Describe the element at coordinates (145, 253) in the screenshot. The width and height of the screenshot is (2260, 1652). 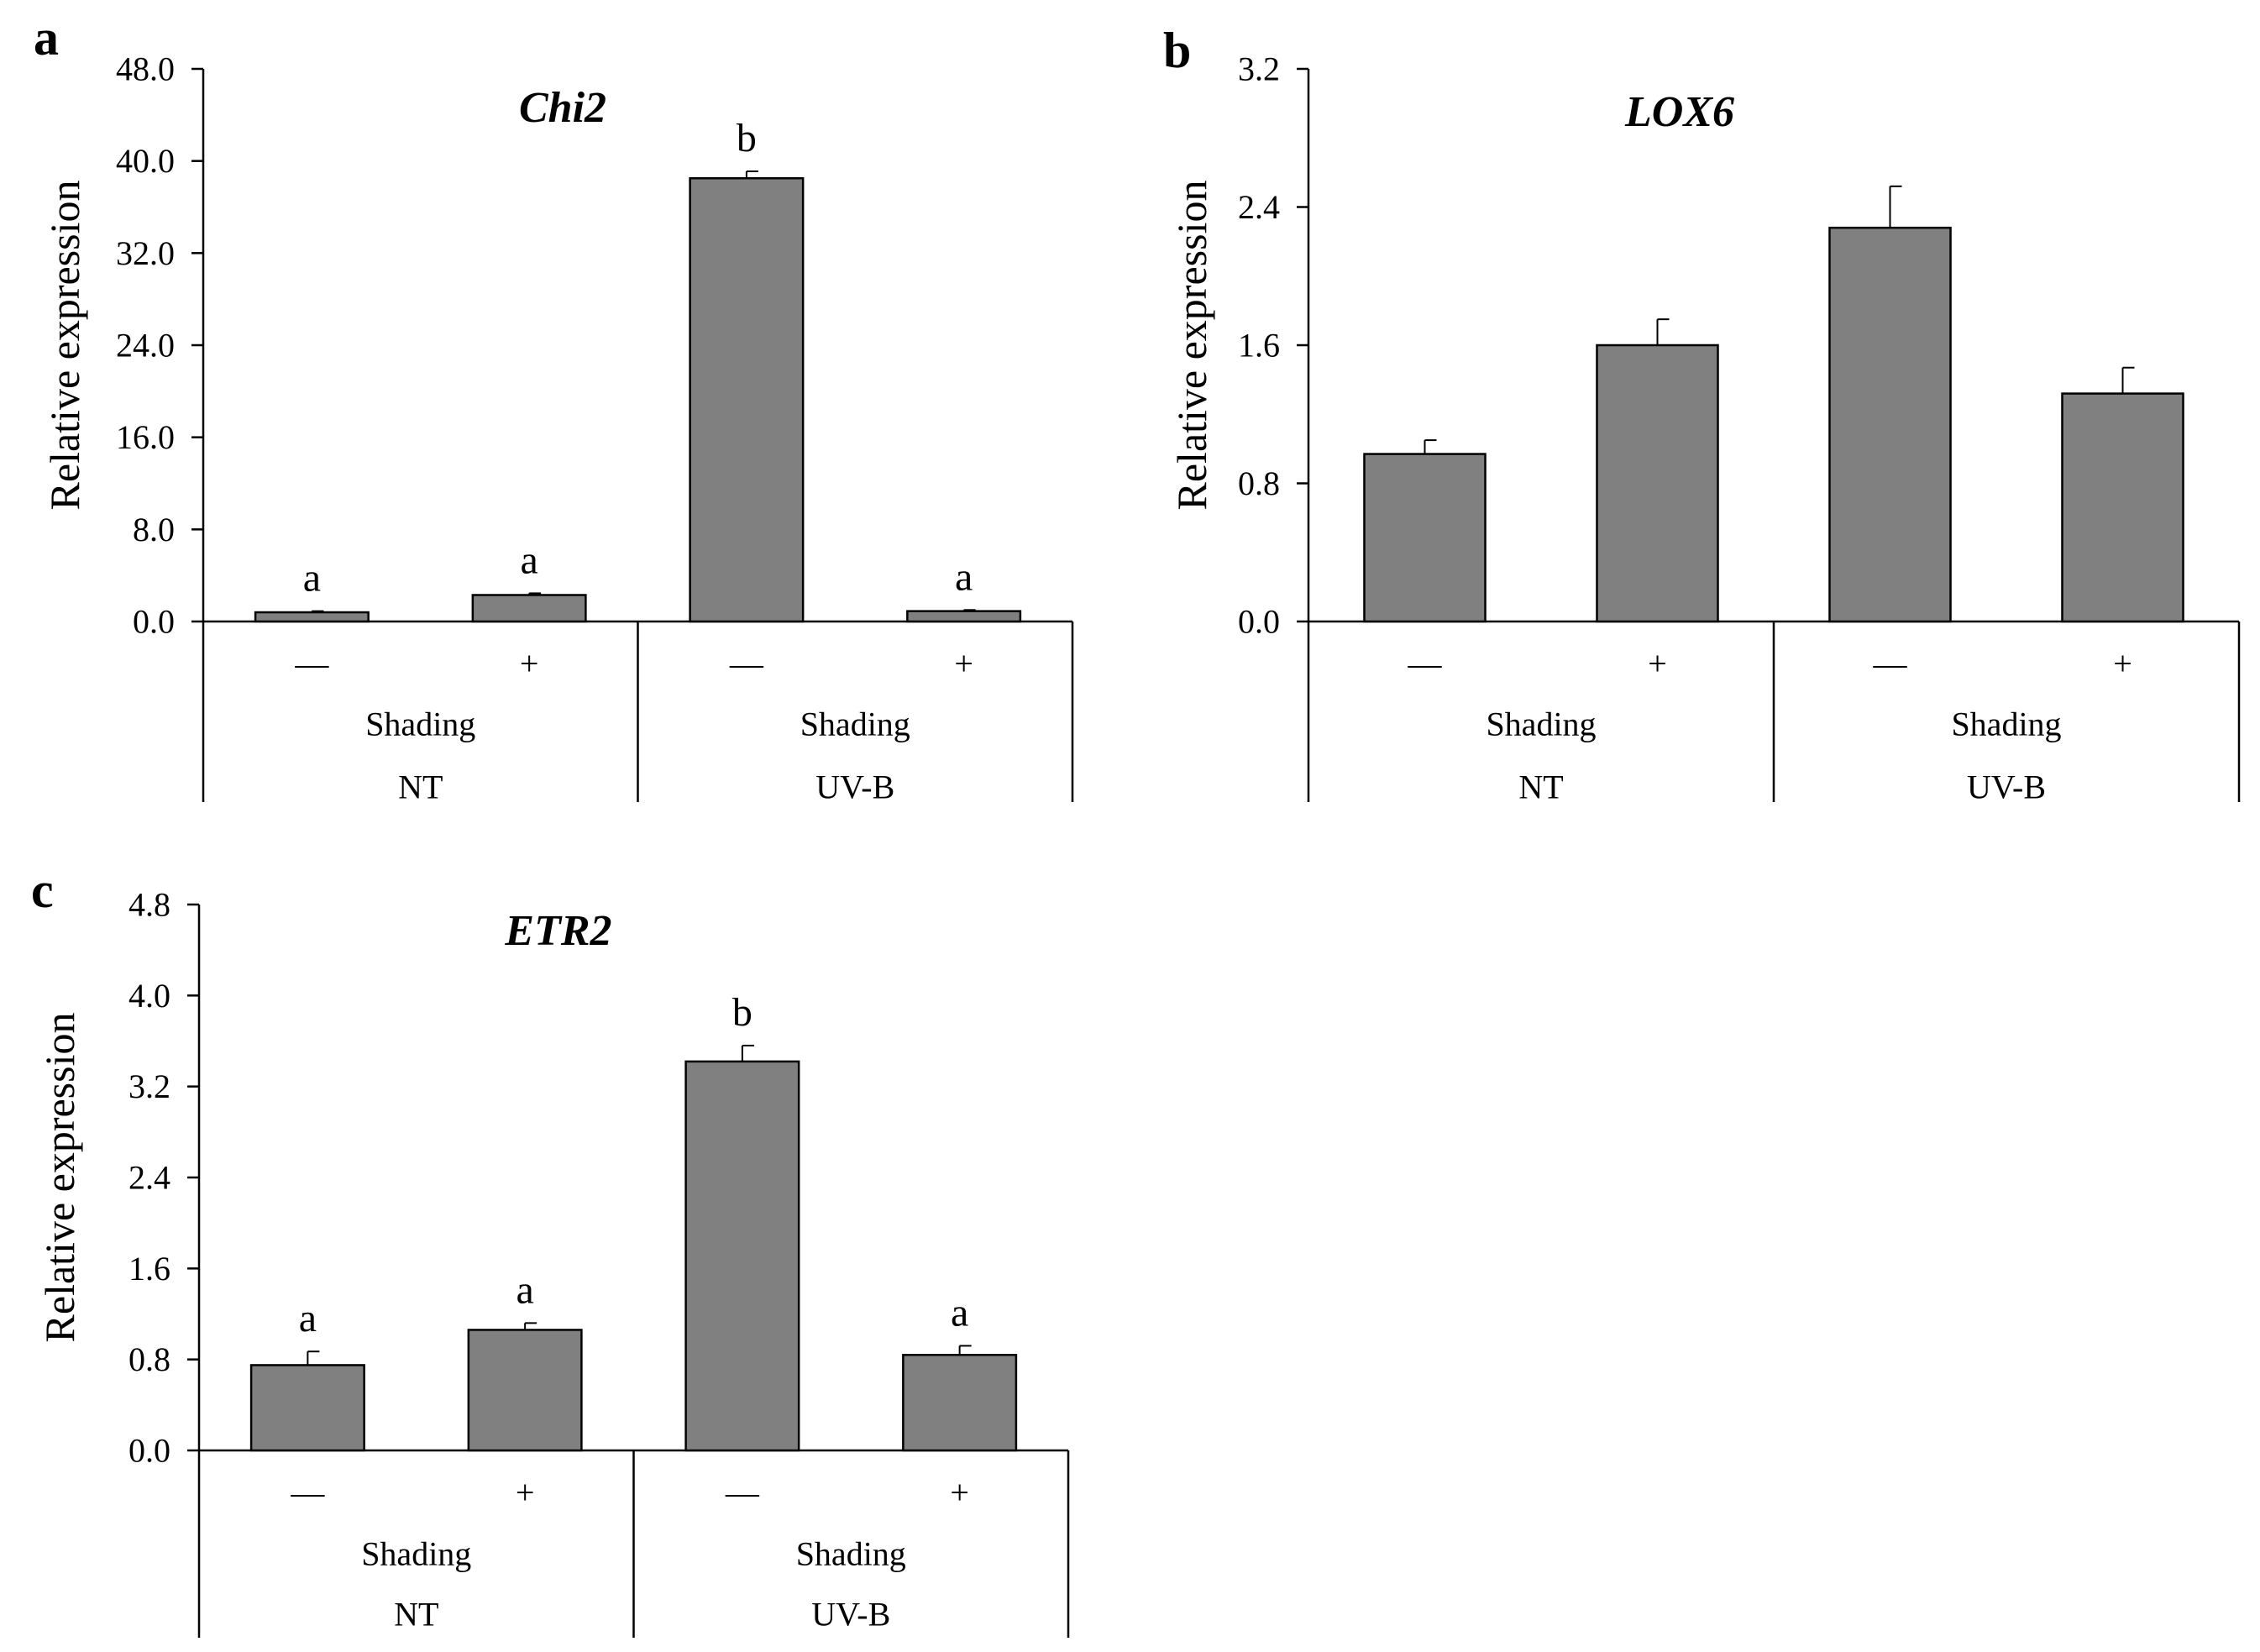
I see `y-tick-label: 32.0` at that location.